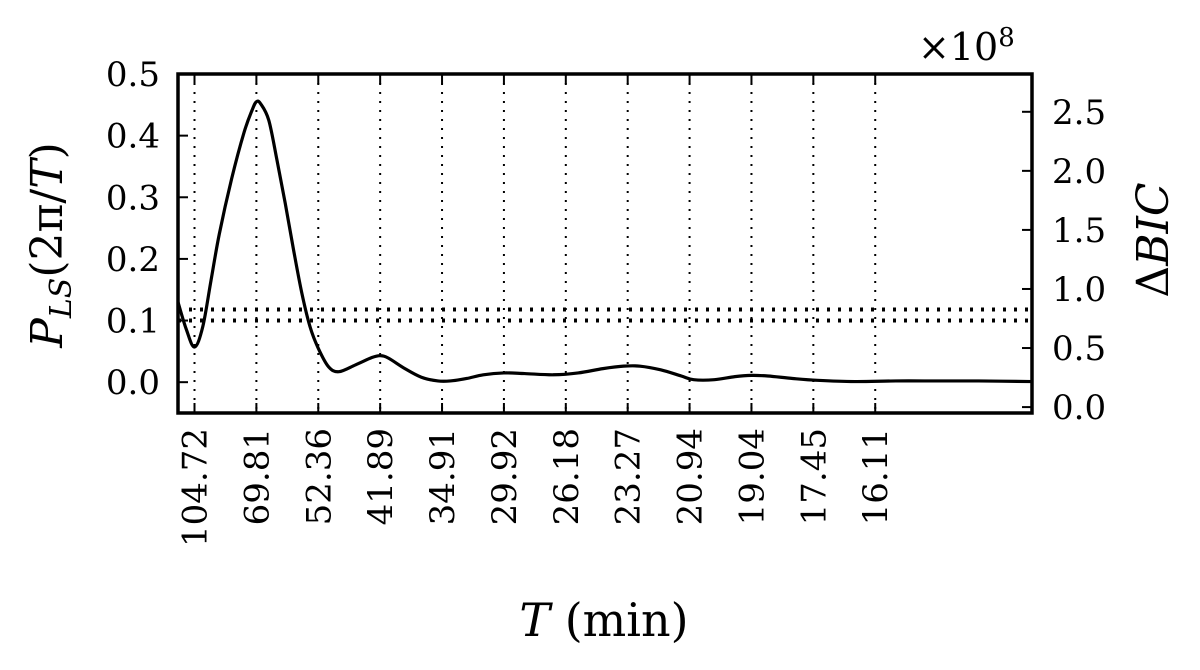 This screenshot has width=1200, height=670. Describe the element at coordinates (133, 260) in the screenshot. I see `left-y-tick-label: 0.2` at that location.